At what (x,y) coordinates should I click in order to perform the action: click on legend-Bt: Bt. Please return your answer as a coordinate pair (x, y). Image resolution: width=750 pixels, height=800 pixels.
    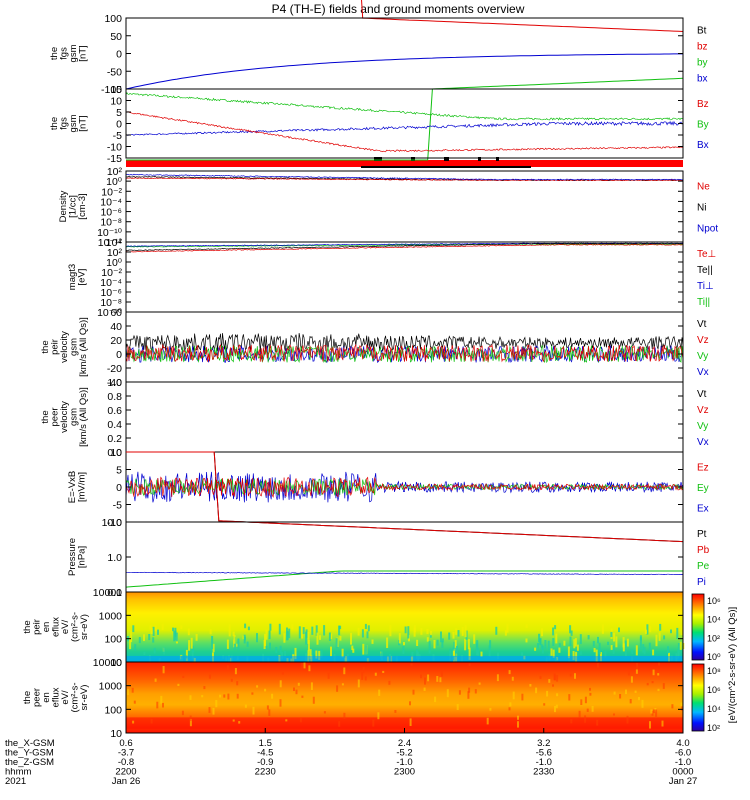
    Looking at the image, I should click on (702, 30).